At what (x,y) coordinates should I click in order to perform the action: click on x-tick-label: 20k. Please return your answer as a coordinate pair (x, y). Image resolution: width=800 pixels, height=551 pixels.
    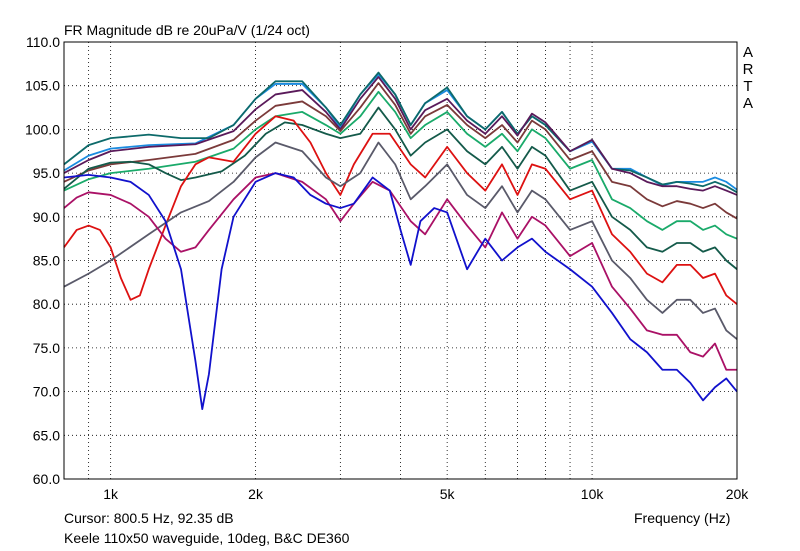
    Looking at the image, I should click on (738, 494).